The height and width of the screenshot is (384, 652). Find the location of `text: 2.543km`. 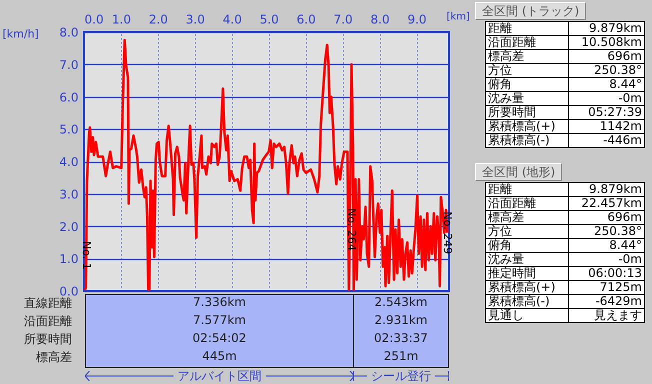

text: 2.543km is located at coordinates (401, 302).